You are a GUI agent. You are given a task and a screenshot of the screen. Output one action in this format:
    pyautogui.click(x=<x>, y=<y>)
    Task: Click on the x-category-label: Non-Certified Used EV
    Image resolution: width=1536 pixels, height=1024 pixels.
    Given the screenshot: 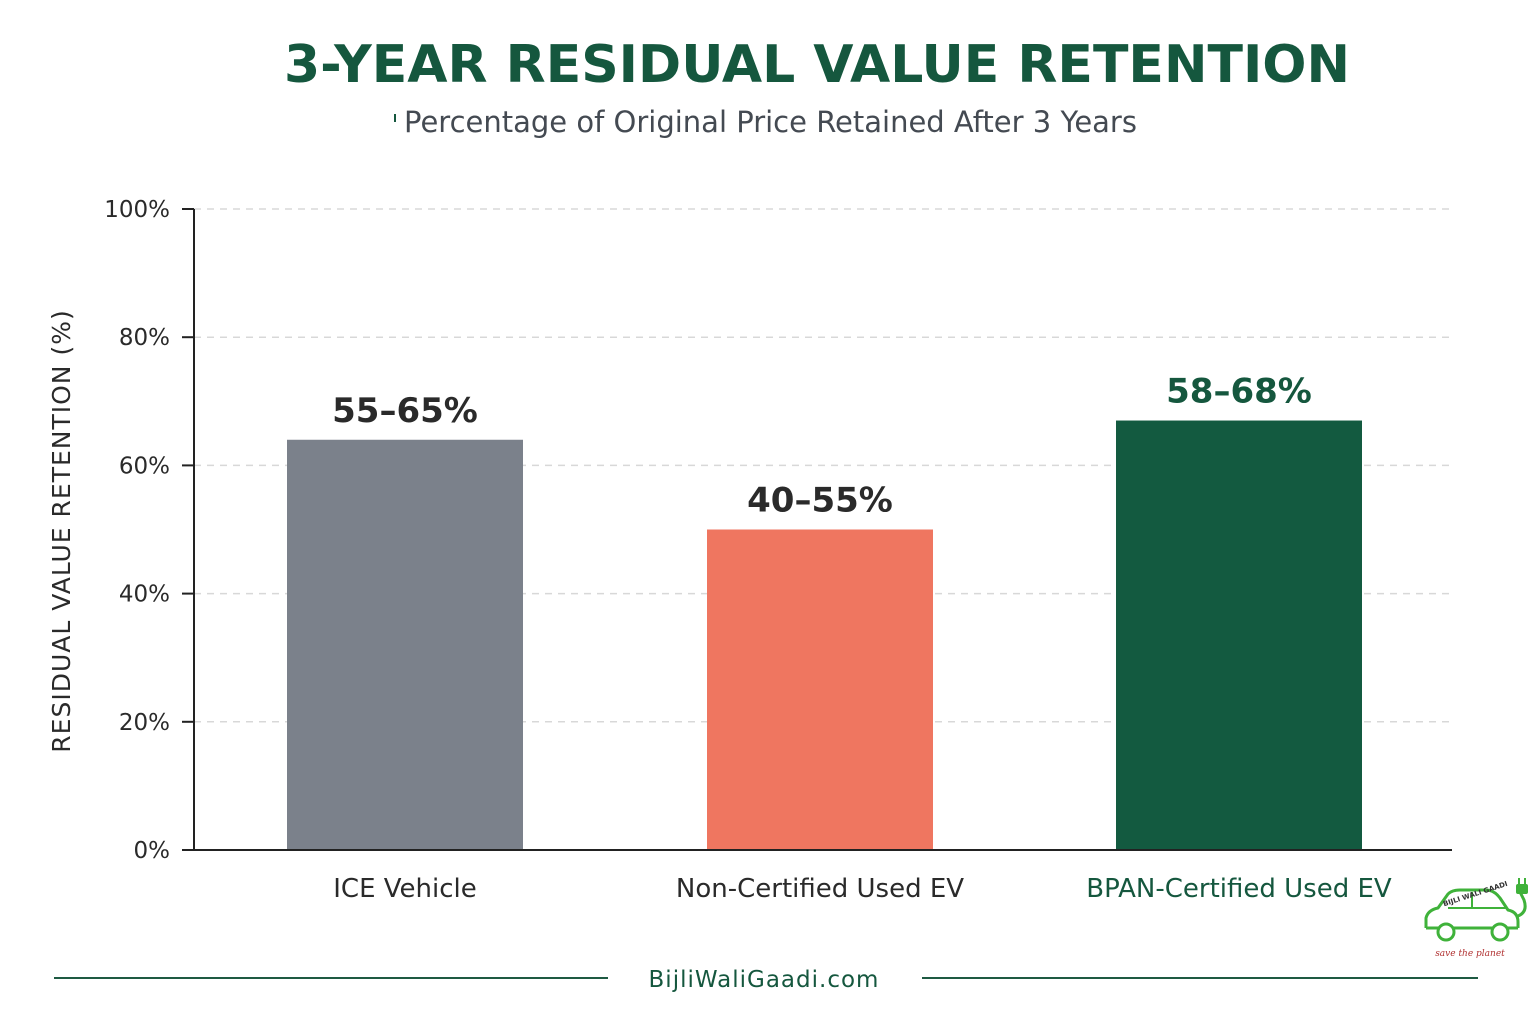 What is the action you would take?
    pyautogui.click(x=820, y=889)
    